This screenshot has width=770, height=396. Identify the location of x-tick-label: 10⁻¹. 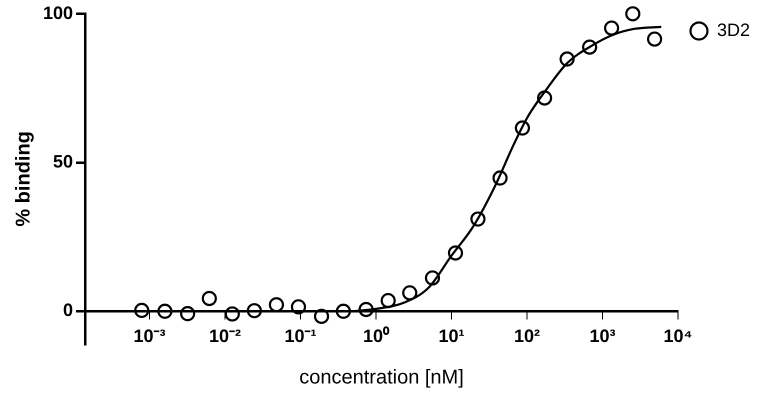
(300, 336).